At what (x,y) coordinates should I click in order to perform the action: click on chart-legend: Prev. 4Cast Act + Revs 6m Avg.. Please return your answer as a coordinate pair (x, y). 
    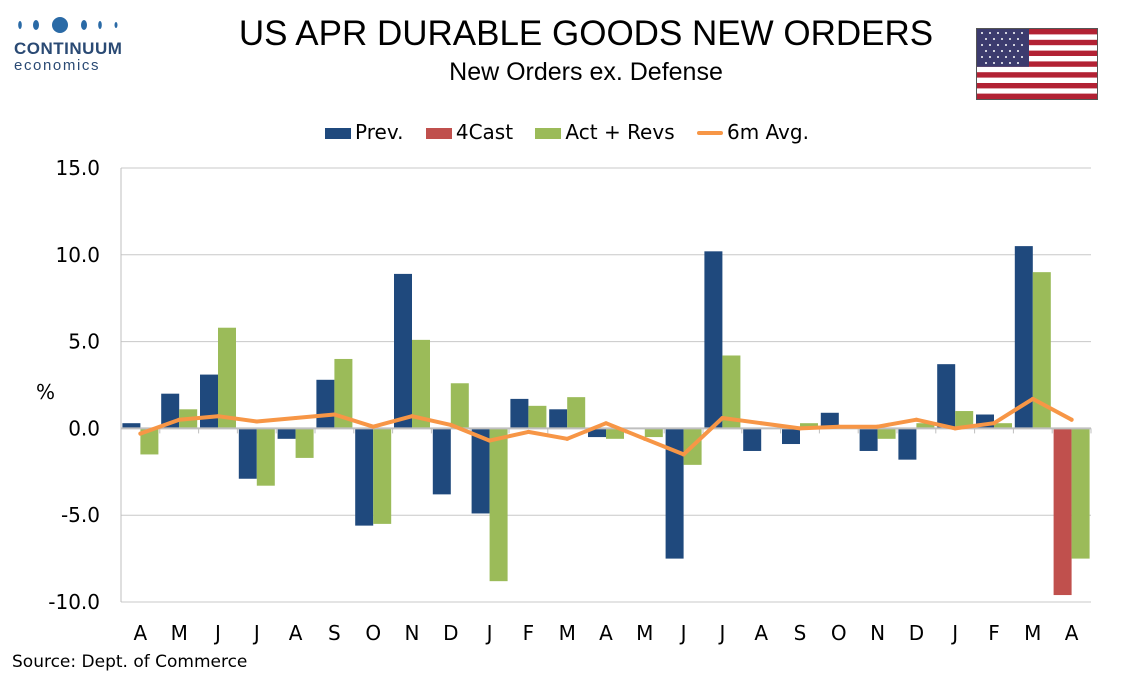
    Looking at the image, I should click on (567, 131).